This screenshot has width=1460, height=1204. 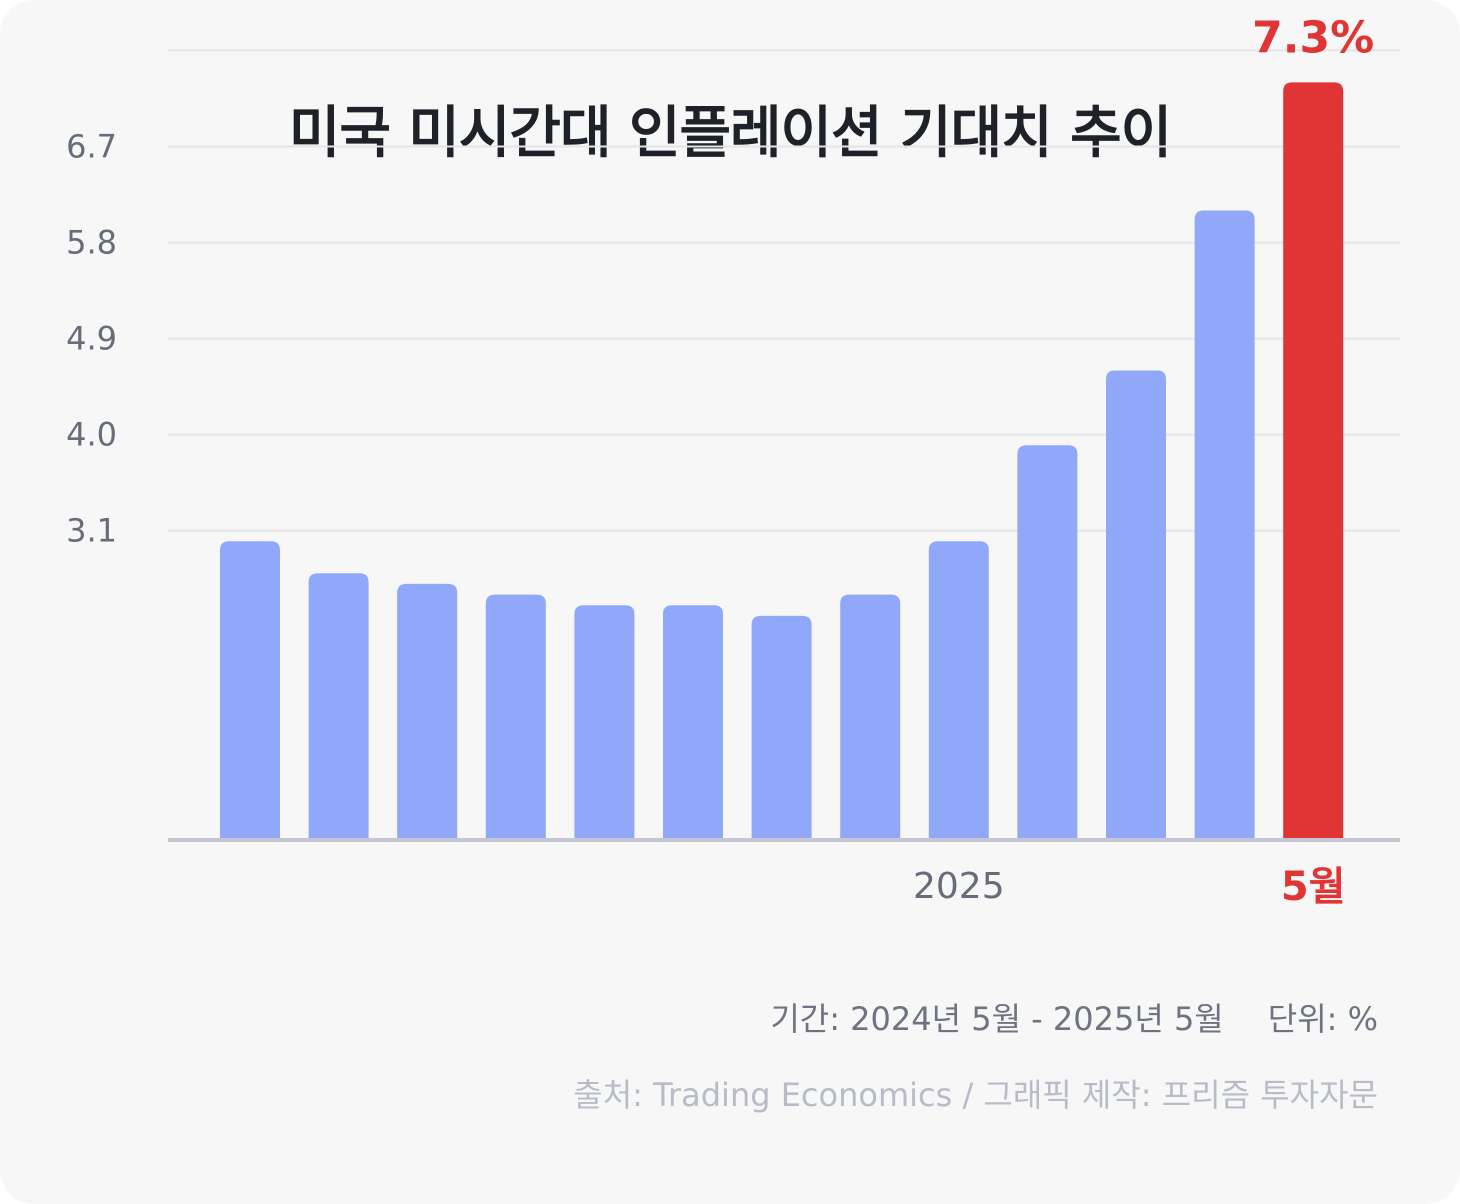 I want to click on y-tick-label: 5.8, so click(x=91, y=242).